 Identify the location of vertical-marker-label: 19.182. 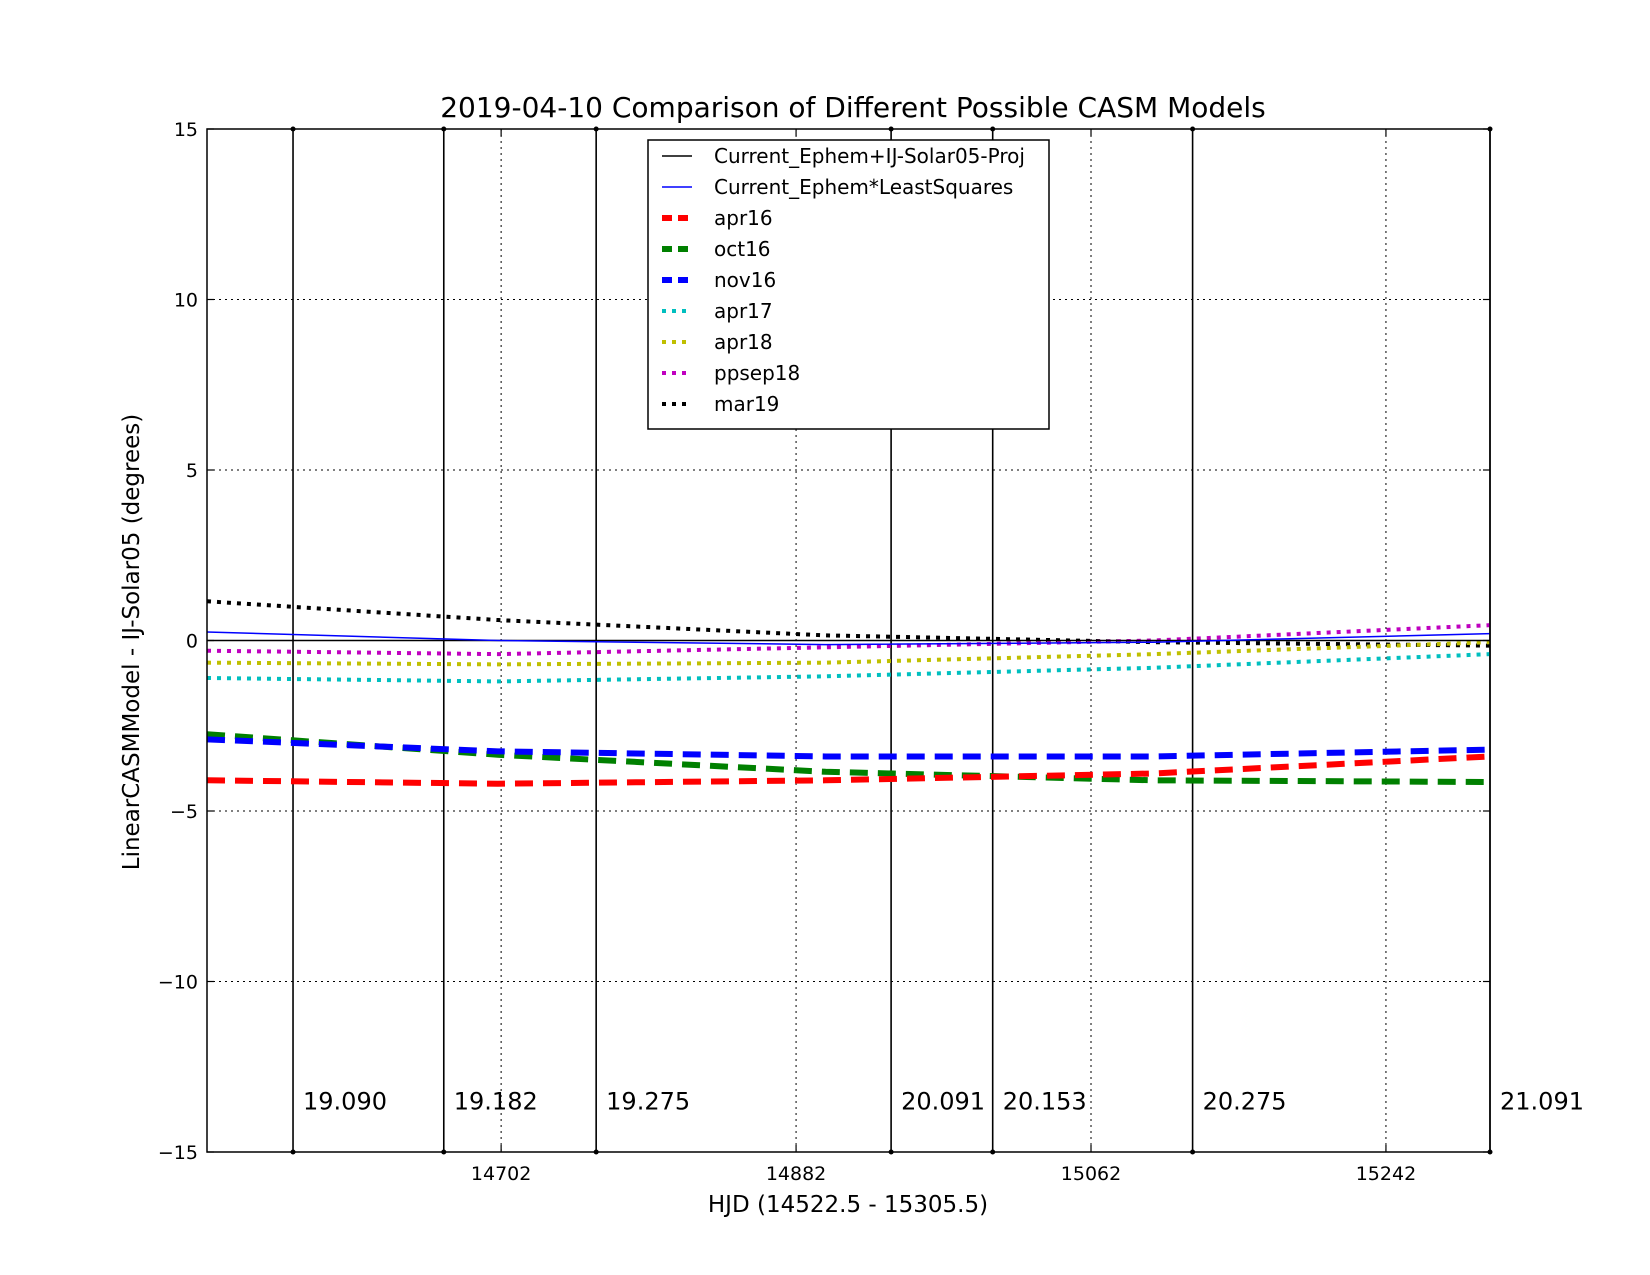
(496, 1101).